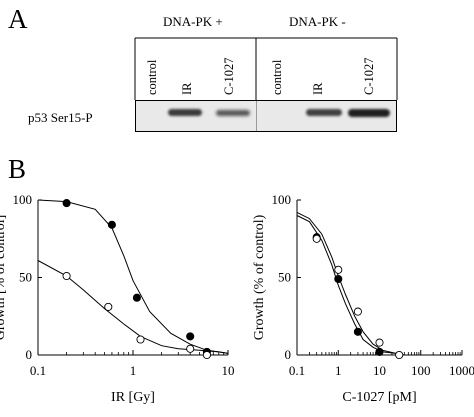  Describe the element at coordinates (297, 370) in the screenshot. I see `c1027-x-tick-label: 0.1` at that location.